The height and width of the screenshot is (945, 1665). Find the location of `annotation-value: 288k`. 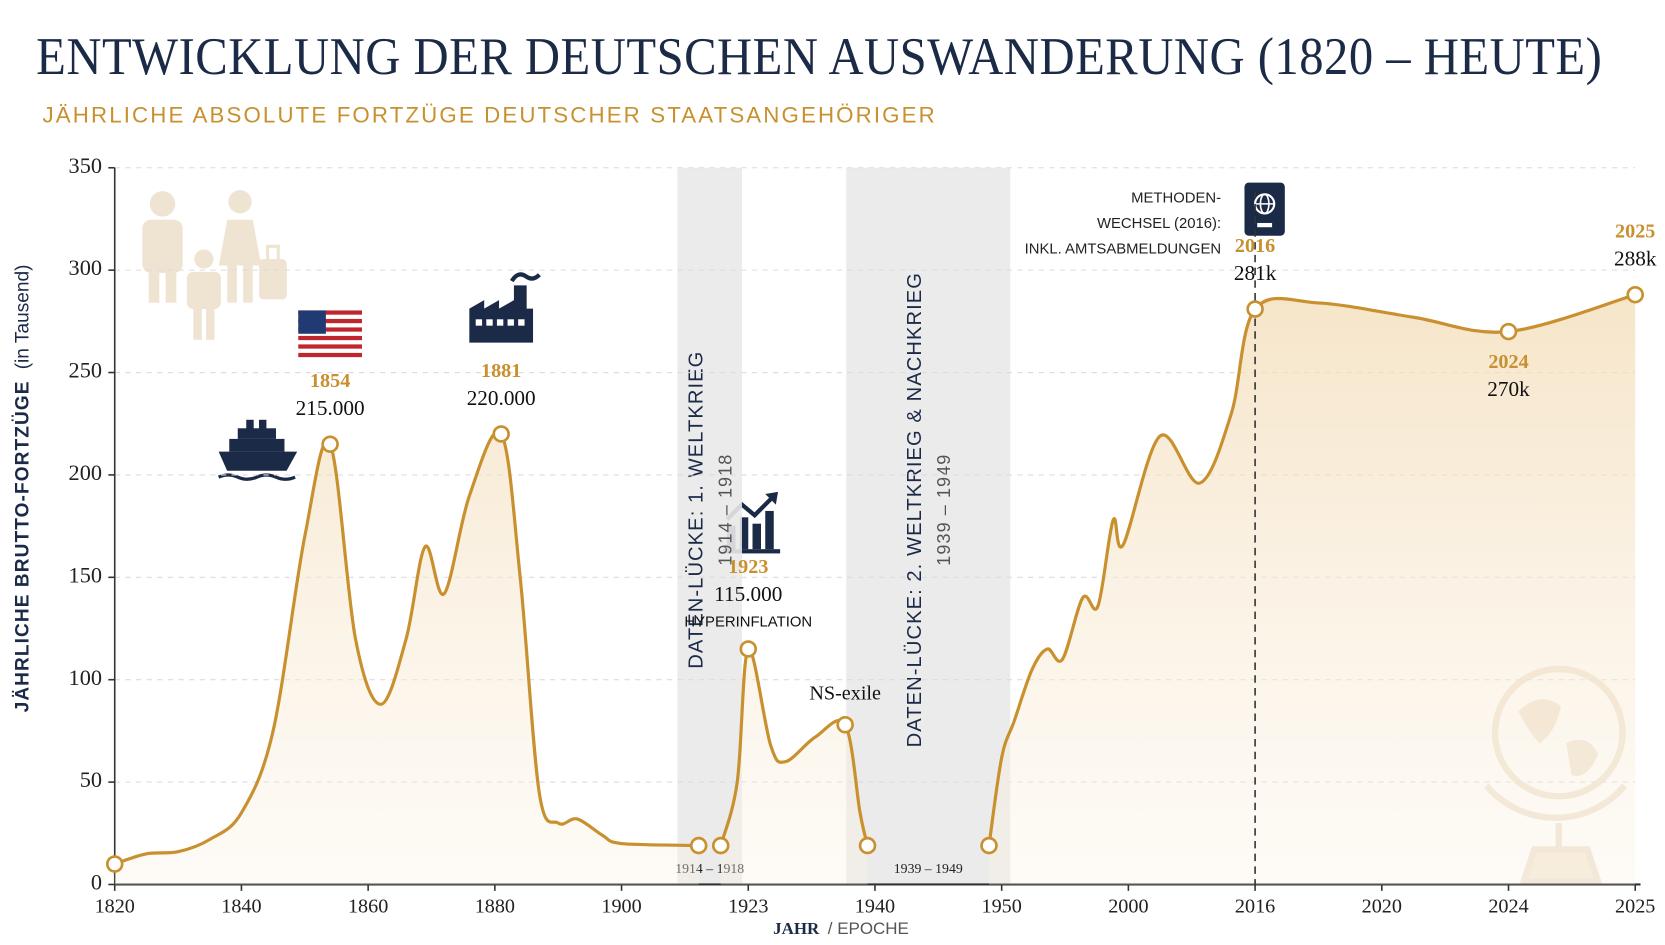

annotation-value: 288k is located at coordinates (1635, 259).